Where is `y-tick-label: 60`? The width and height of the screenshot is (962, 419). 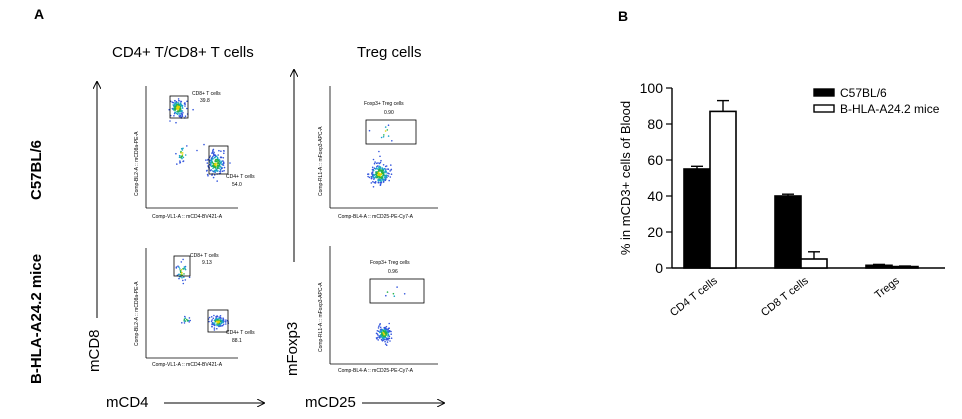
y-tick-label: 60 is located at coordinates (655, 160).